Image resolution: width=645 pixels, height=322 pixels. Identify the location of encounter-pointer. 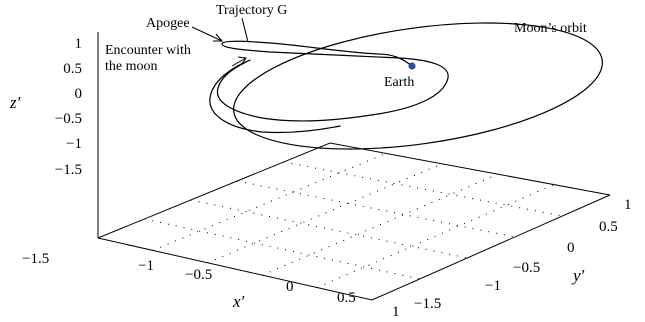
(239, 61).